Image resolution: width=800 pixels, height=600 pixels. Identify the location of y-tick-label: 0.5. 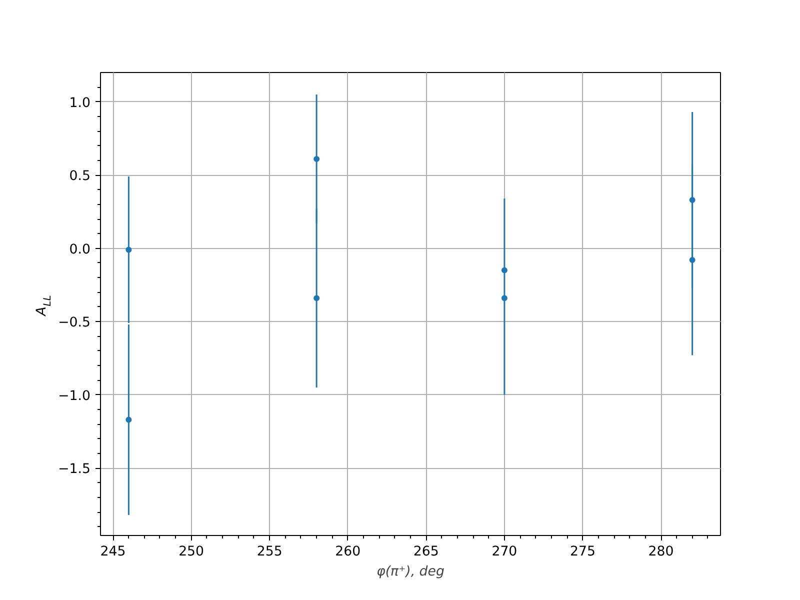
(80, 176).